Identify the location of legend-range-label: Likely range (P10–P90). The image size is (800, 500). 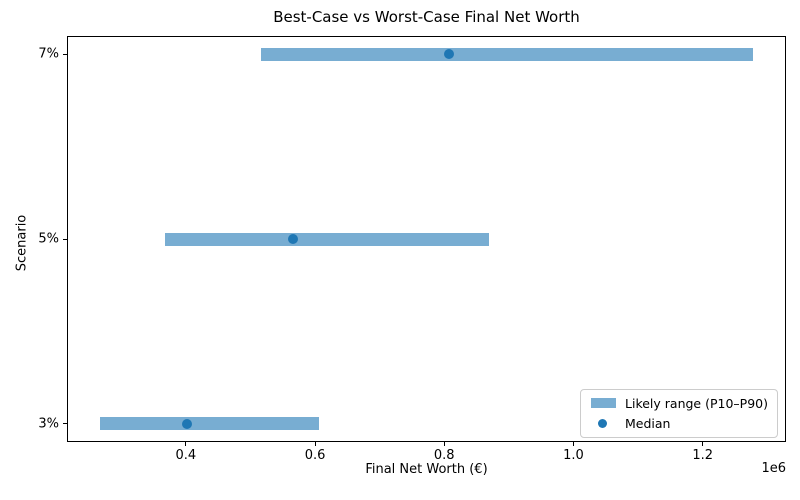
(696, 403).